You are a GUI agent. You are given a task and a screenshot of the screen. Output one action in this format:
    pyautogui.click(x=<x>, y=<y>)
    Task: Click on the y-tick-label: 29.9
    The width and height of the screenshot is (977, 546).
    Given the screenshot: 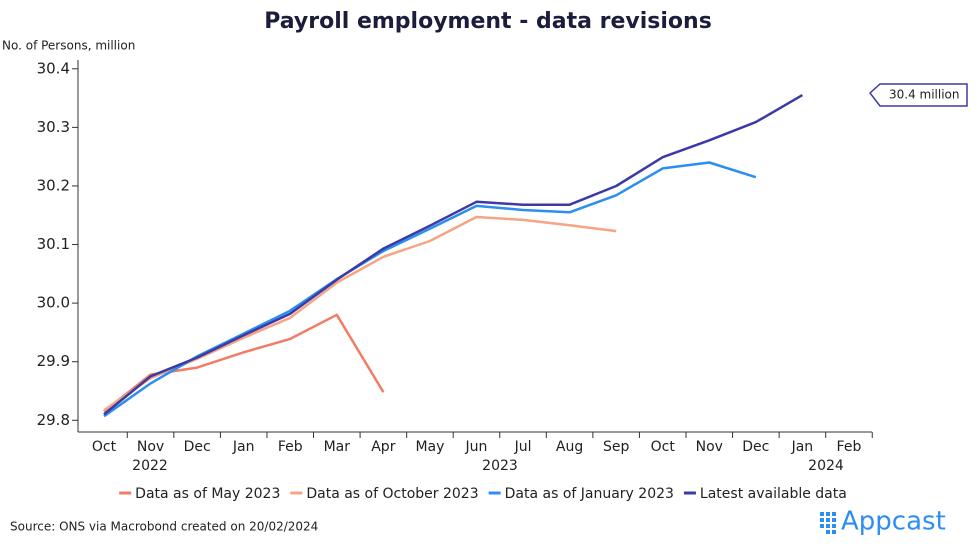 What is the action you would take?
    pyautogui.click(x=53, y=361)
    